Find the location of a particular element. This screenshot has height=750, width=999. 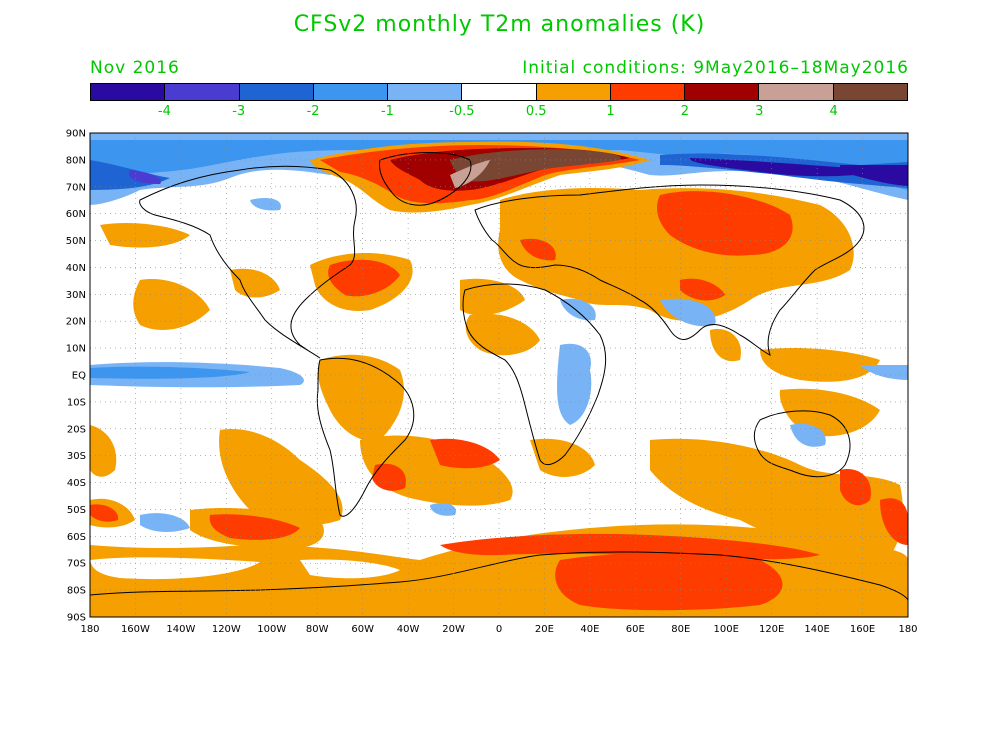

longitude-label: 0 is located at coordinates (499, 629).